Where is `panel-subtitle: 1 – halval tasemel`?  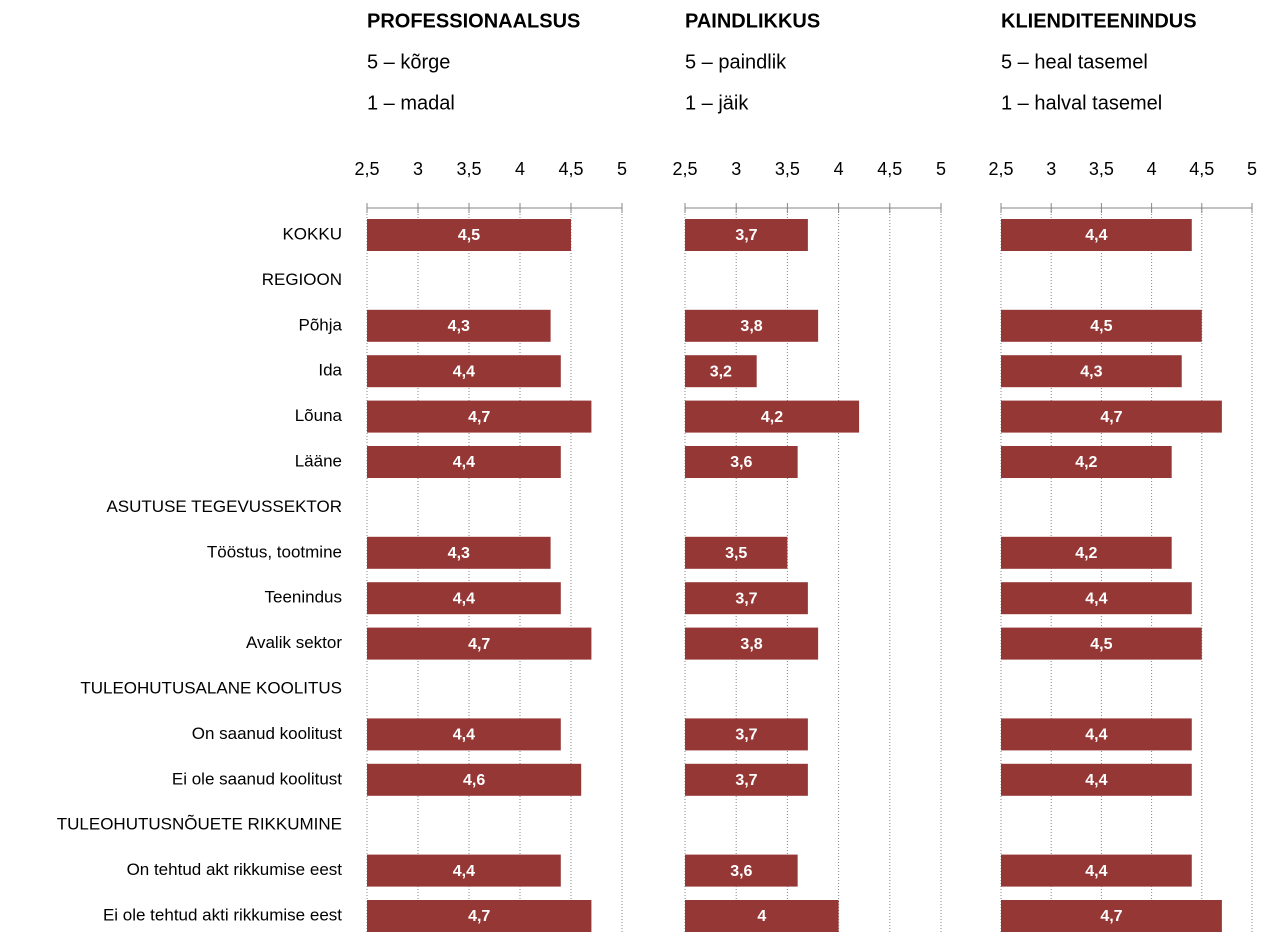
panel-subtitle: 1 – halval tasemel is located at coordinates (1081, 103).